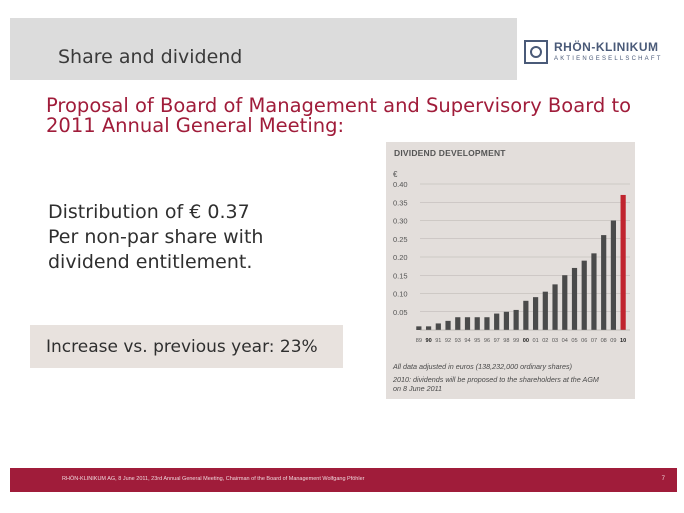 The image size is (684, 513). What do you see at coordinates (400, 184) in the screenshot?
I see `y-tick-label: 0.40` at bounding box center [400, 184].